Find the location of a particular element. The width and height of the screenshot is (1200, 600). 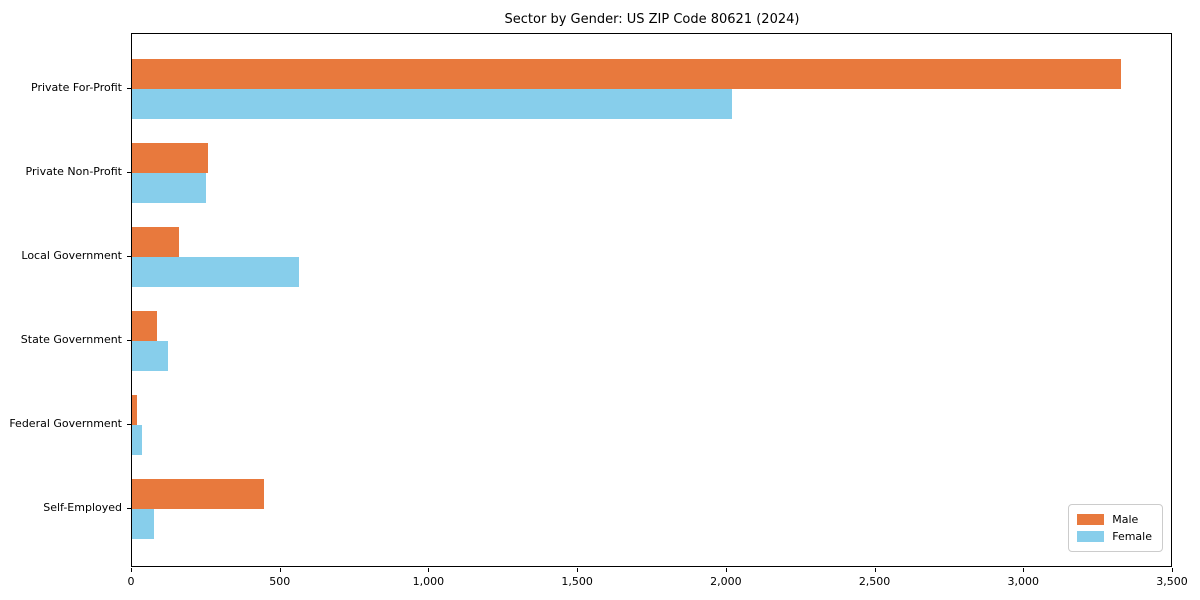

x-axis-label: 500 is located at coordinates (280, 581).